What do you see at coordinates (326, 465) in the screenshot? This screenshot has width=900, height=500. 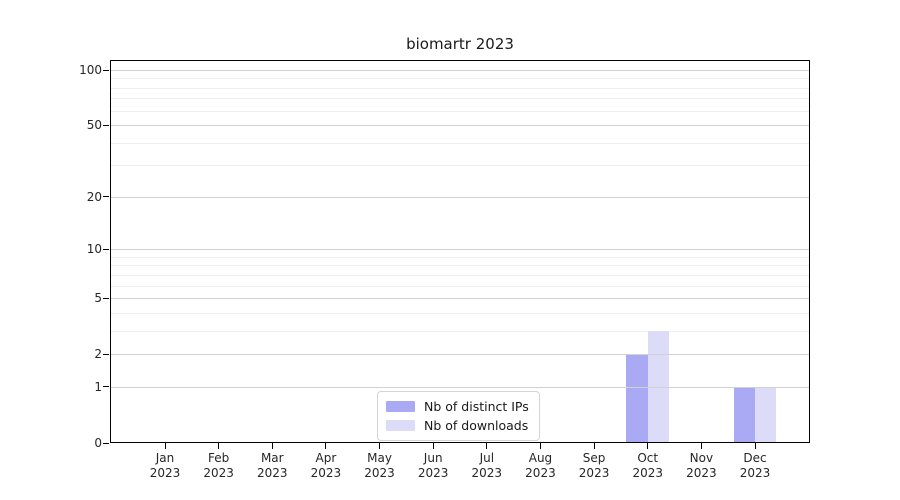 I see `x-tick-label-apr: Apr 2023` at bounding box center [326, 465].